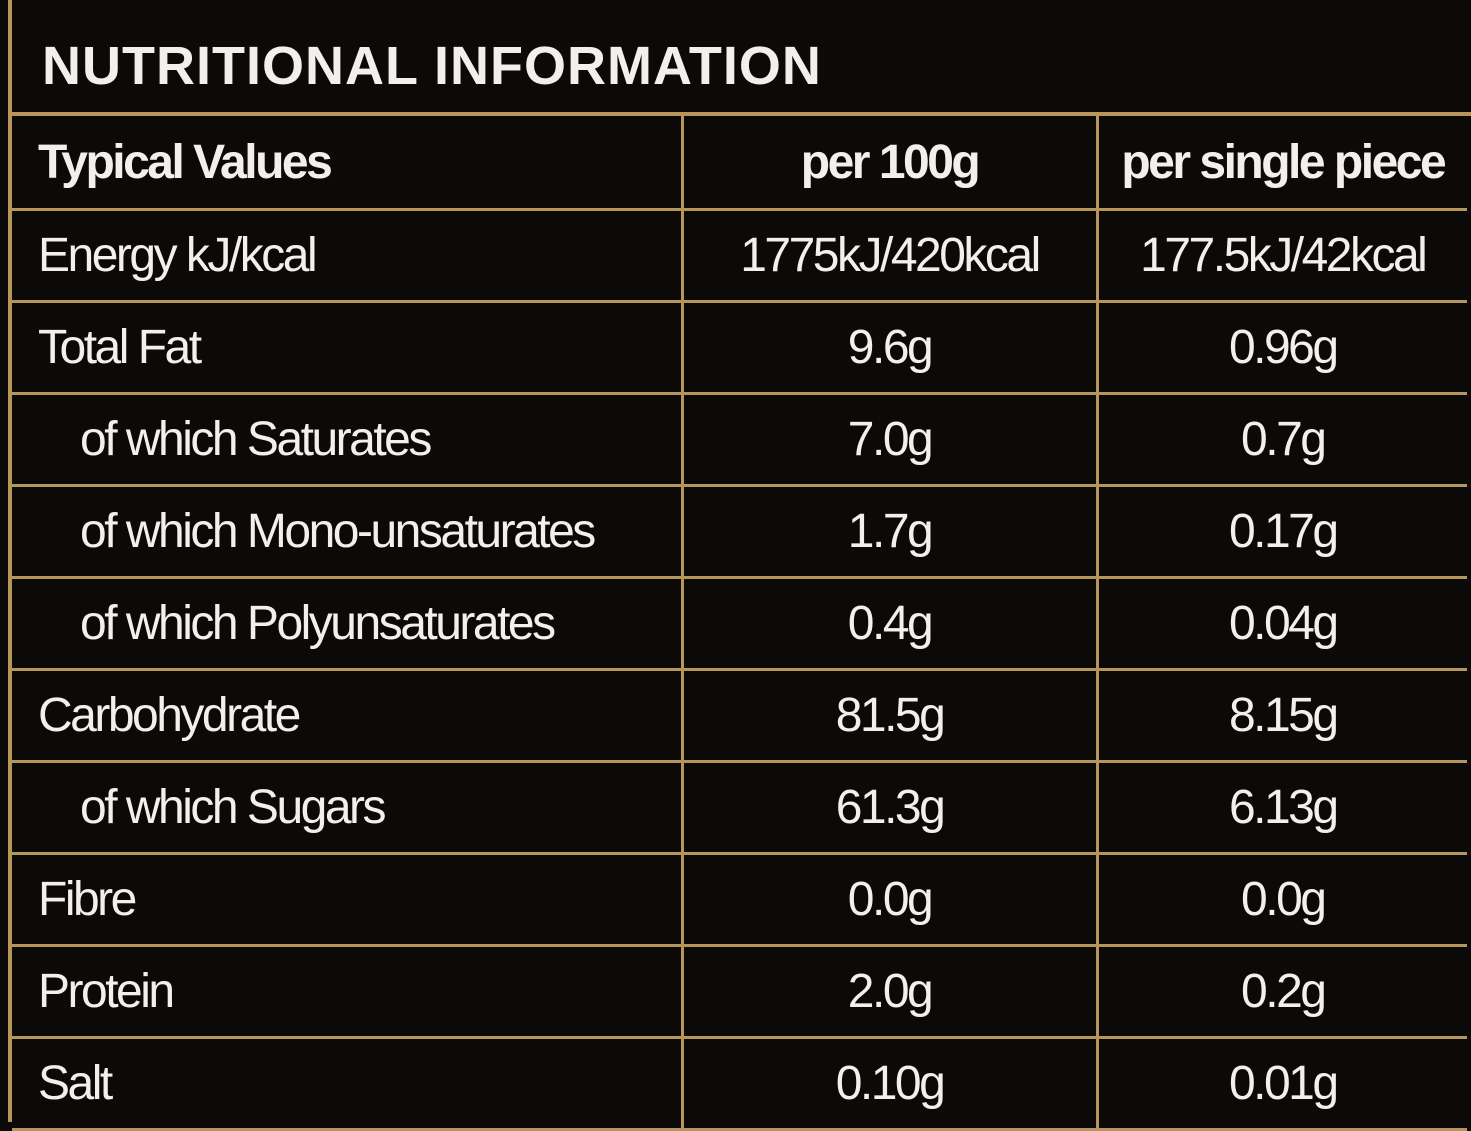 This screenshot has width=1471, height=1131. I want to click on nutrient-label: Carbohydrate, so click(348, 715).